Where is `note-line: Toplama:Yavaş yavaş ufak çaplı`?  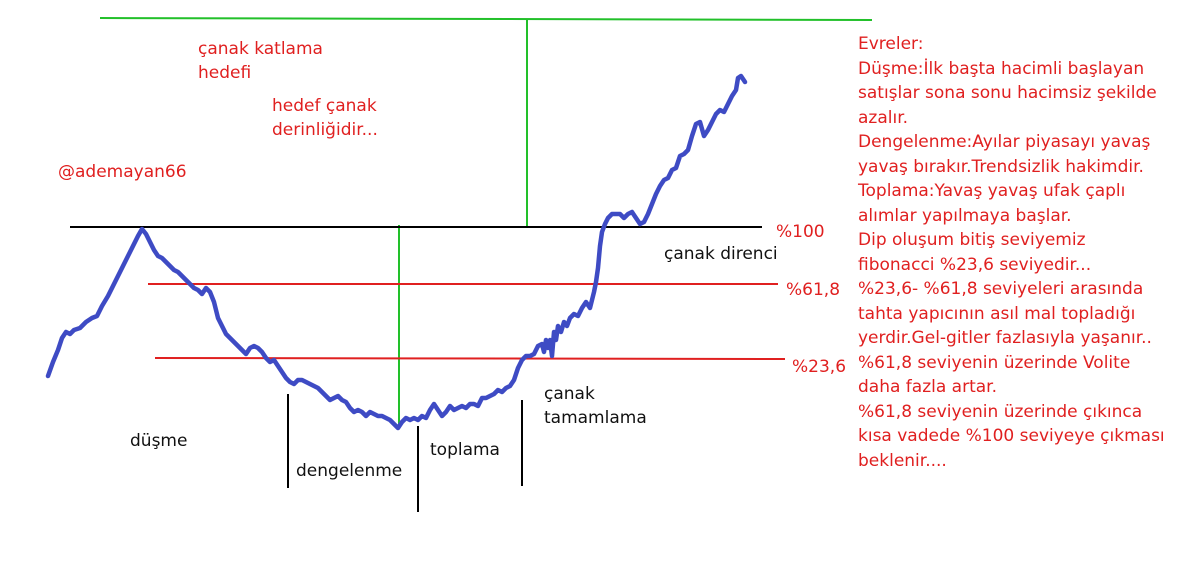
note-line: Toplama:Yavaş yavaş ufak çaplı is located at coordinates (992, 191).